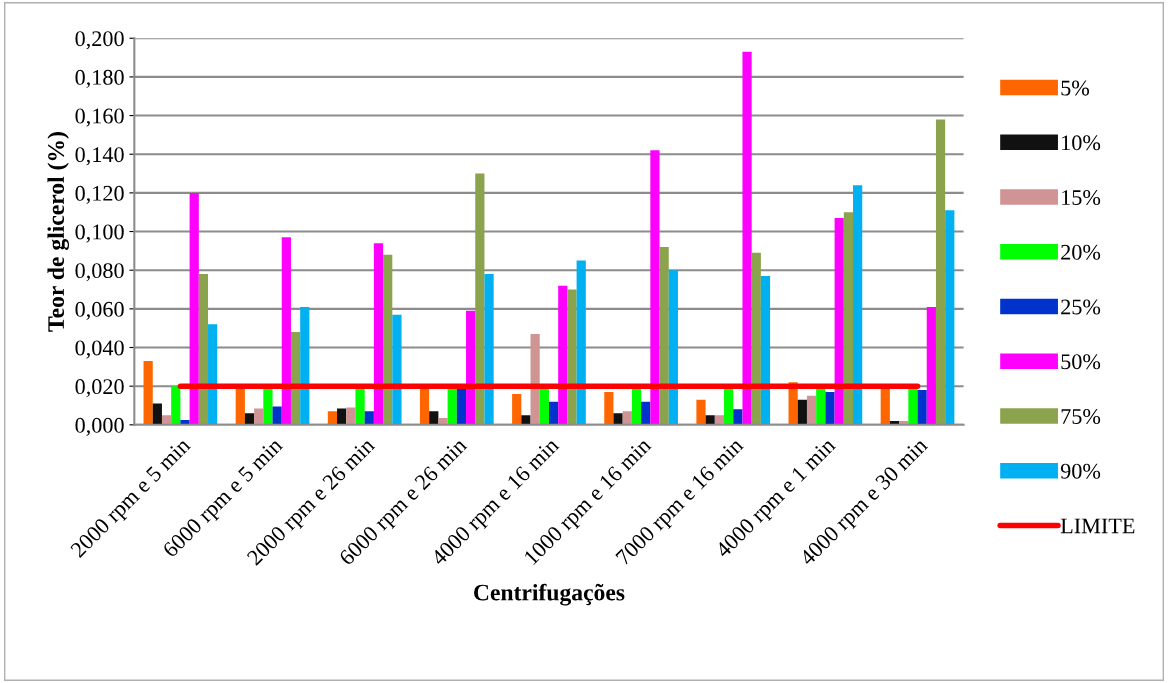  I want to click on y-tick-label: 0,160, so click(99, 117).